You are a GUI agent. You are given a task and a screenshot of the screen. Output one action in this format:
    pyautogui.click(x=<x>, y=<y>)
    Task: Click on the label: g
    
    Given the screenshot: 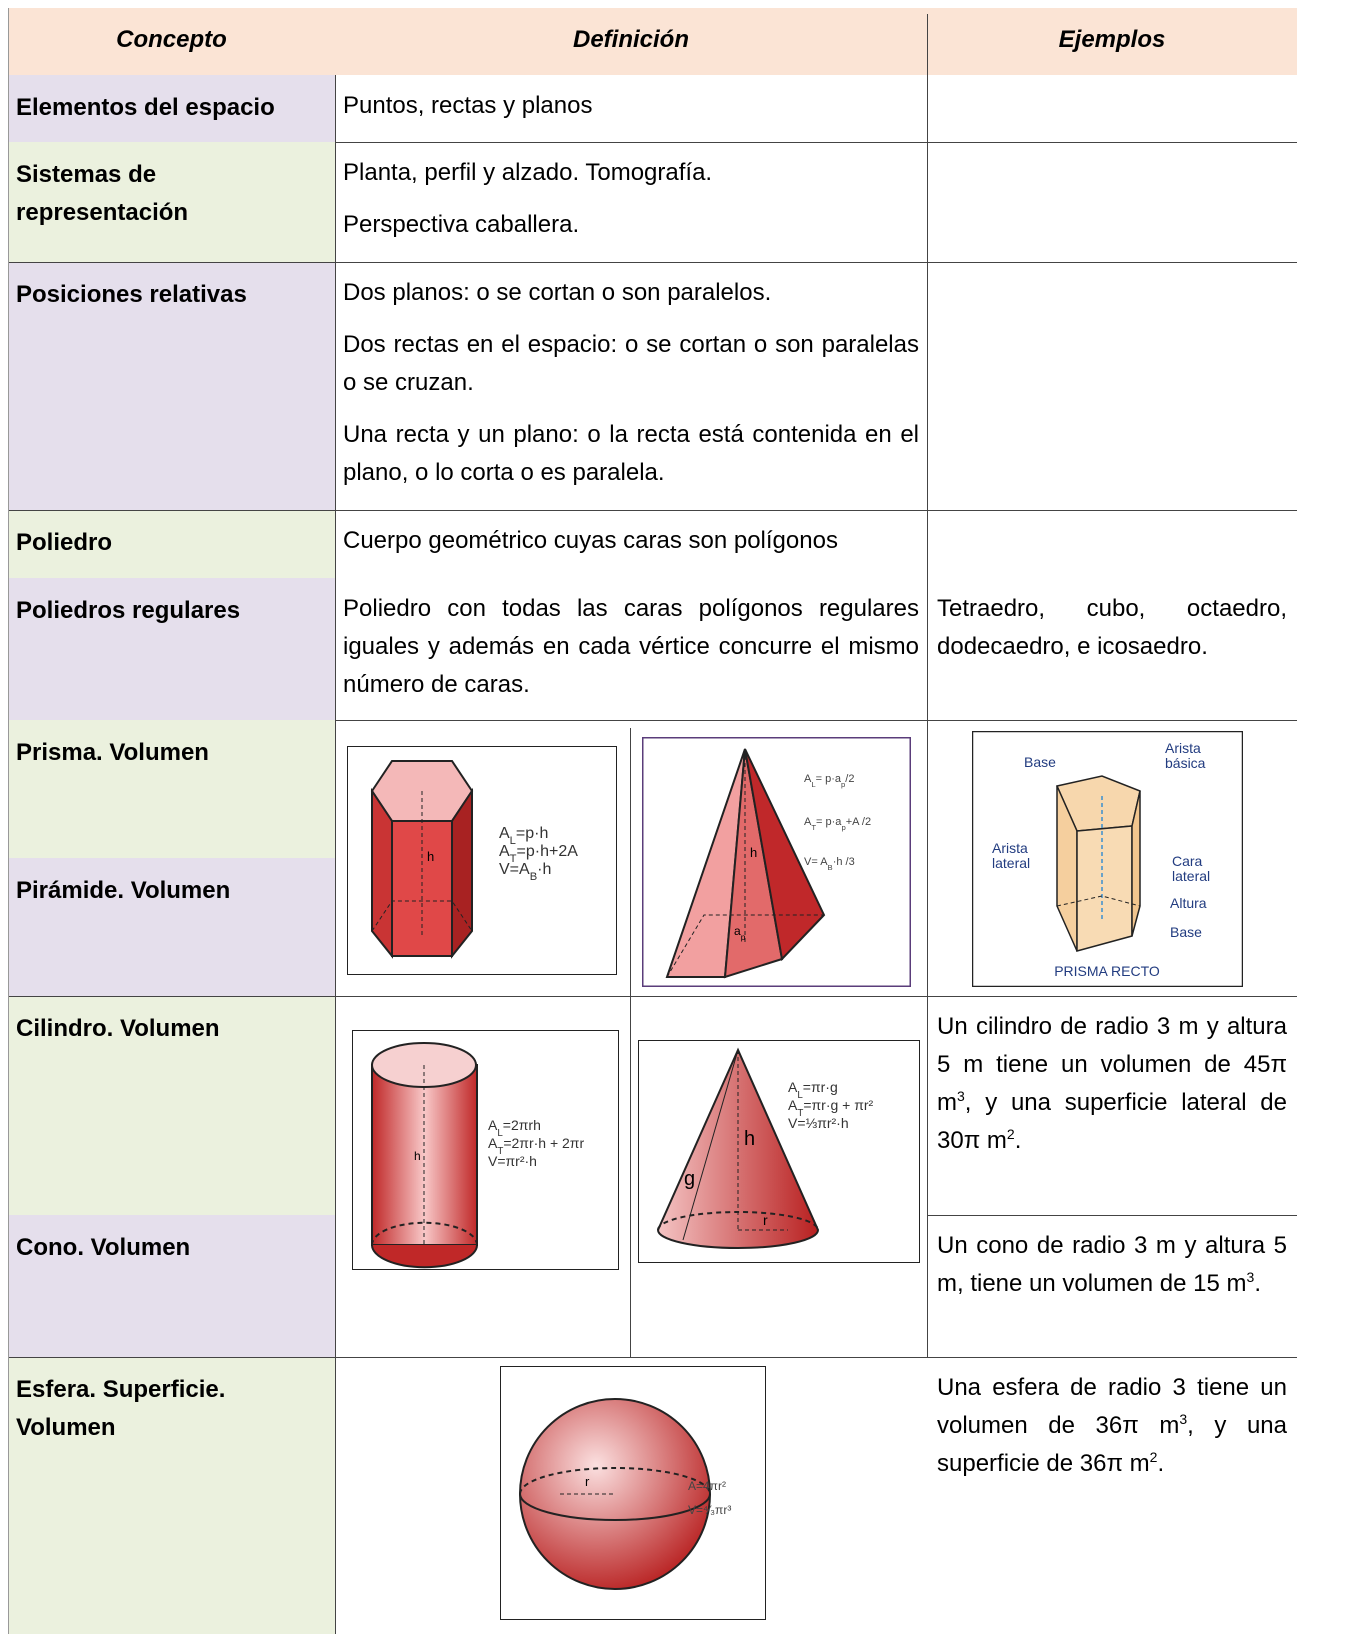 What is the action you would take?
    pyautogui.click(x=689, y=1179)
    